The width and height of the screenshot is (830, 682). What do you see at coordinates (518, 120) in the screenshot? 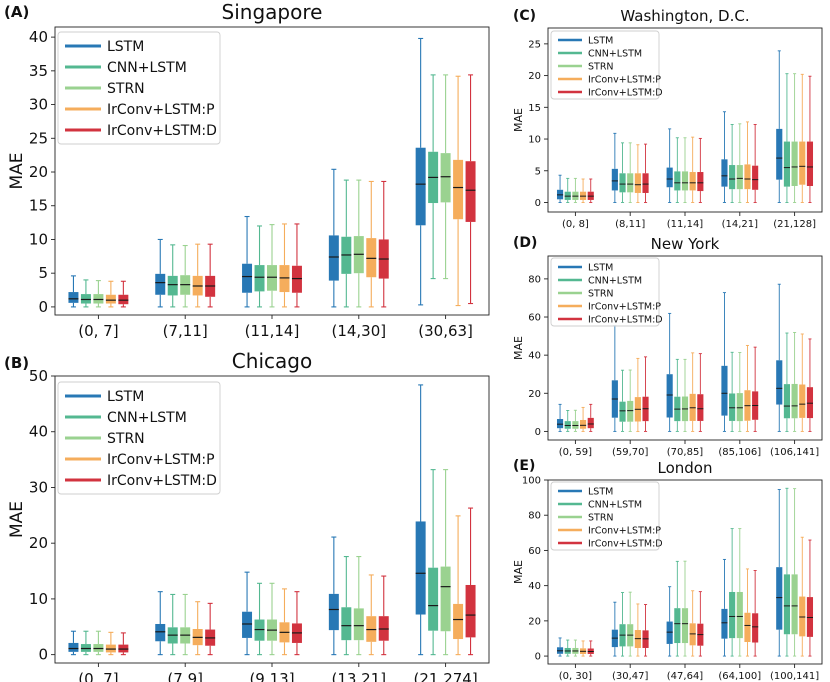
I see `y-axis-title: MAE` at bounding box center [518, 120].